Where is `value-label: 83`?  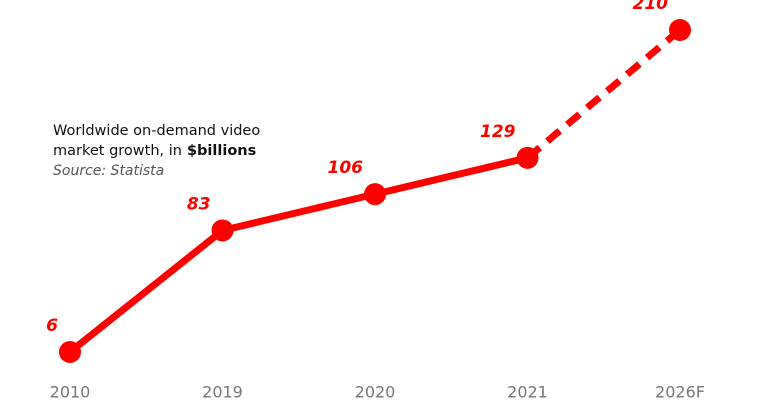
value-label: 83 is located at coordinates (199, 204).